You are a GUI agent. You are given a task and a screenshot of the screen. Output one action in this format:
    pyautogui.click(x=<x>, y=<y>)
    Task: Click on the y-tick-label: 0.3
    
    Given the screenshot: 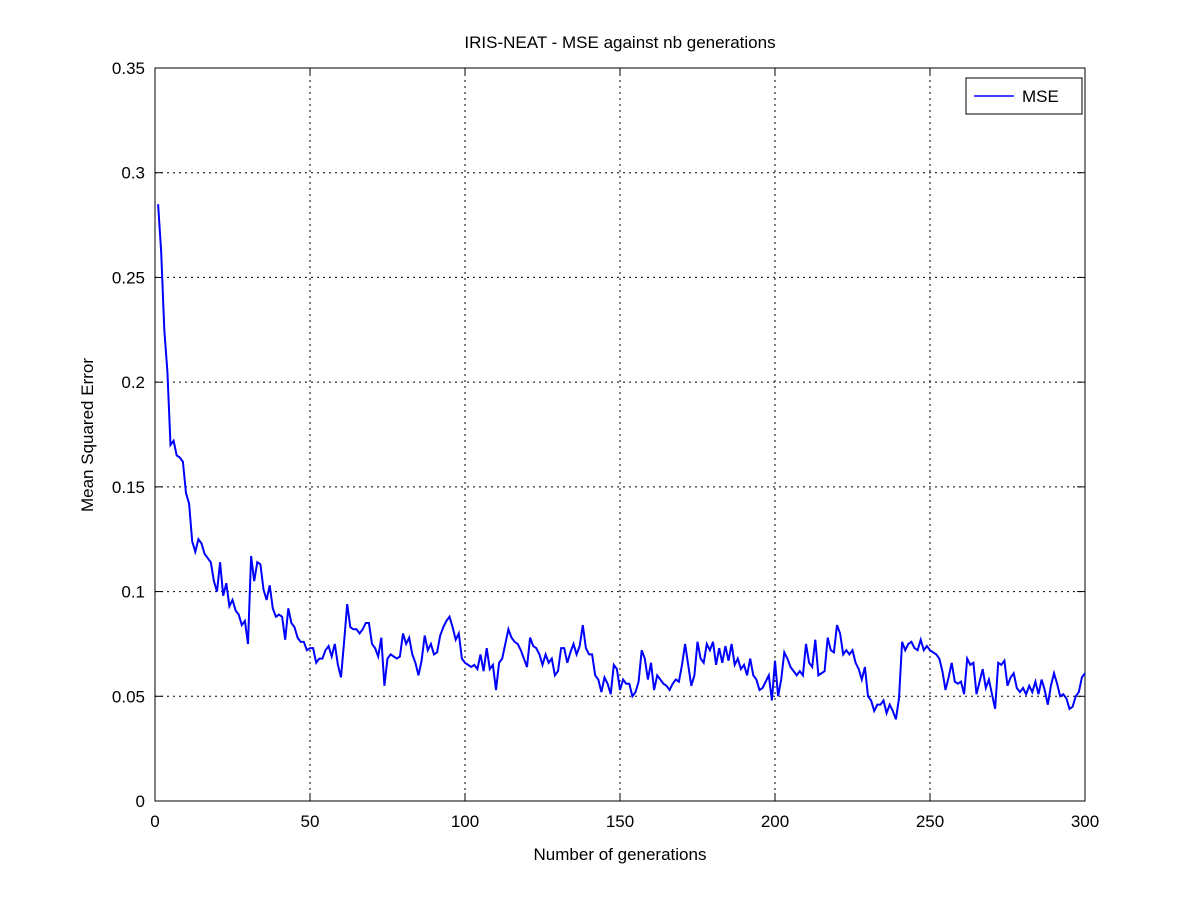 What is the action you would take?
    pyautogui.click(x=133, y=173)
    